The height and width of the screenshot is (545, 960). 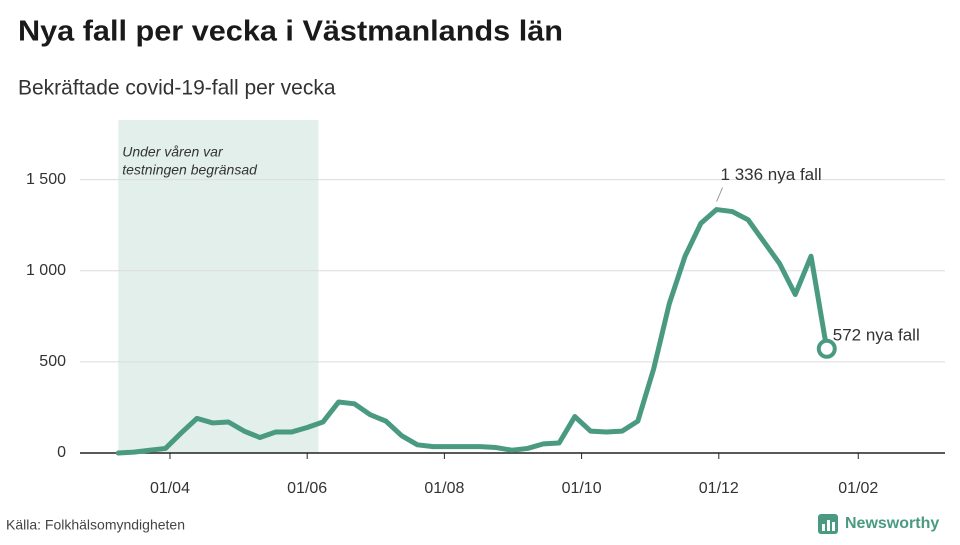 What do you see at coordinates (218, 286) in the screenshot?
I see `shaded-region` at bounding box center [218, 286].